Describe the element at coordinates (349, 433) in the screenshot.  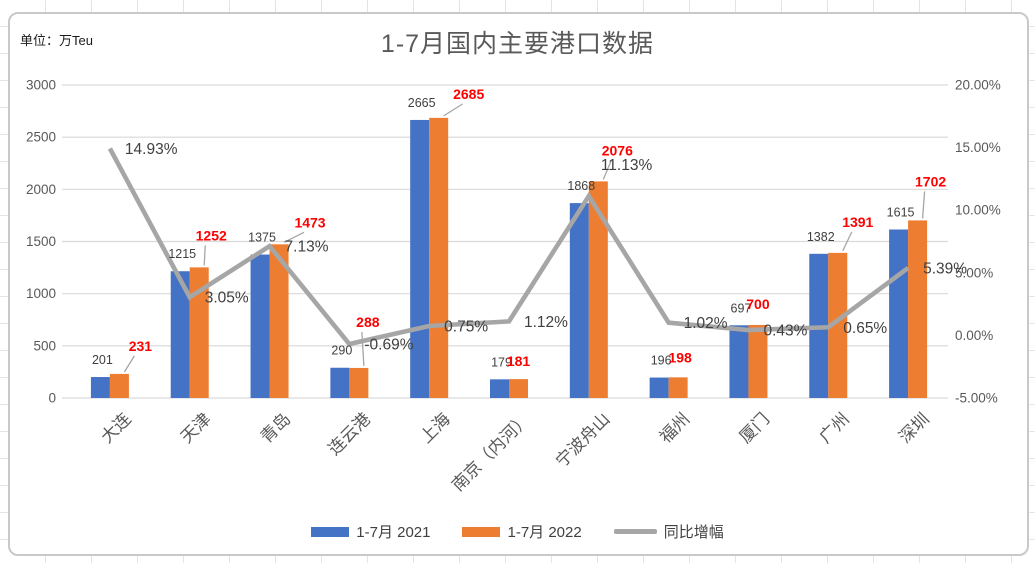
I see `x-axis-label-连云港: 连云港` at that location.